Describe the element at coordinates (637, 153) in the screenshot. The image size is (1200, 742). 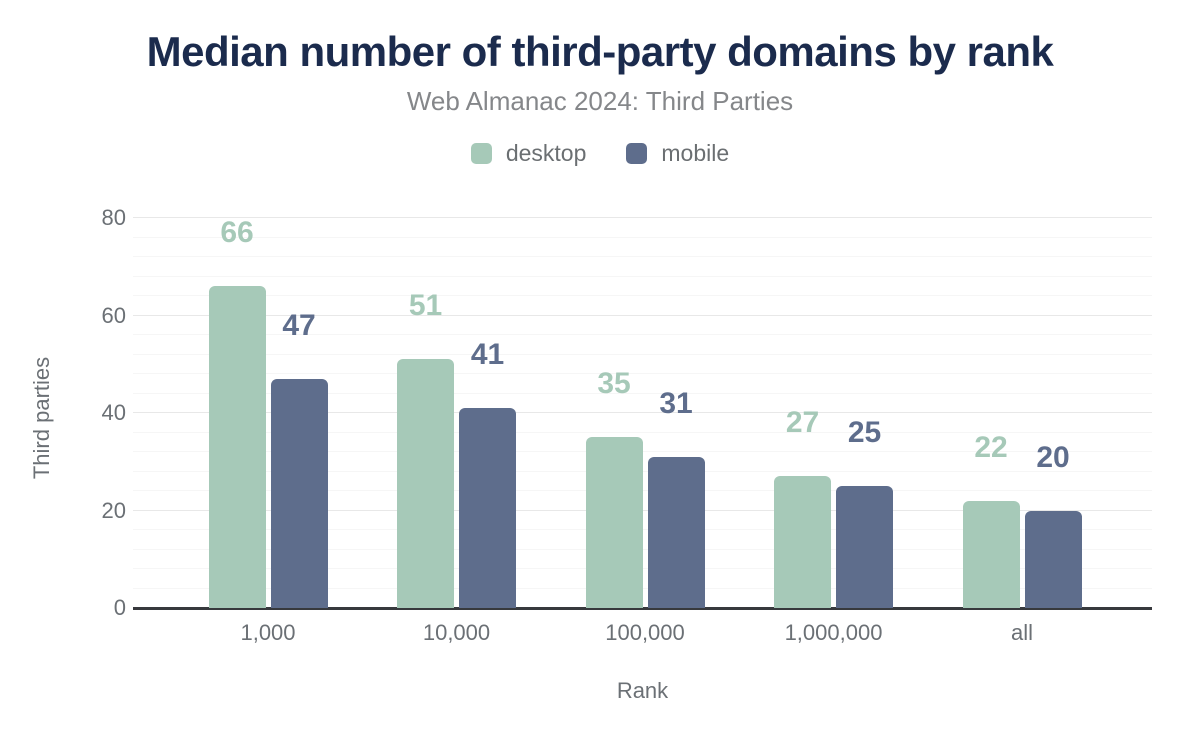
I see `legend-swatch-mobile` at that location.